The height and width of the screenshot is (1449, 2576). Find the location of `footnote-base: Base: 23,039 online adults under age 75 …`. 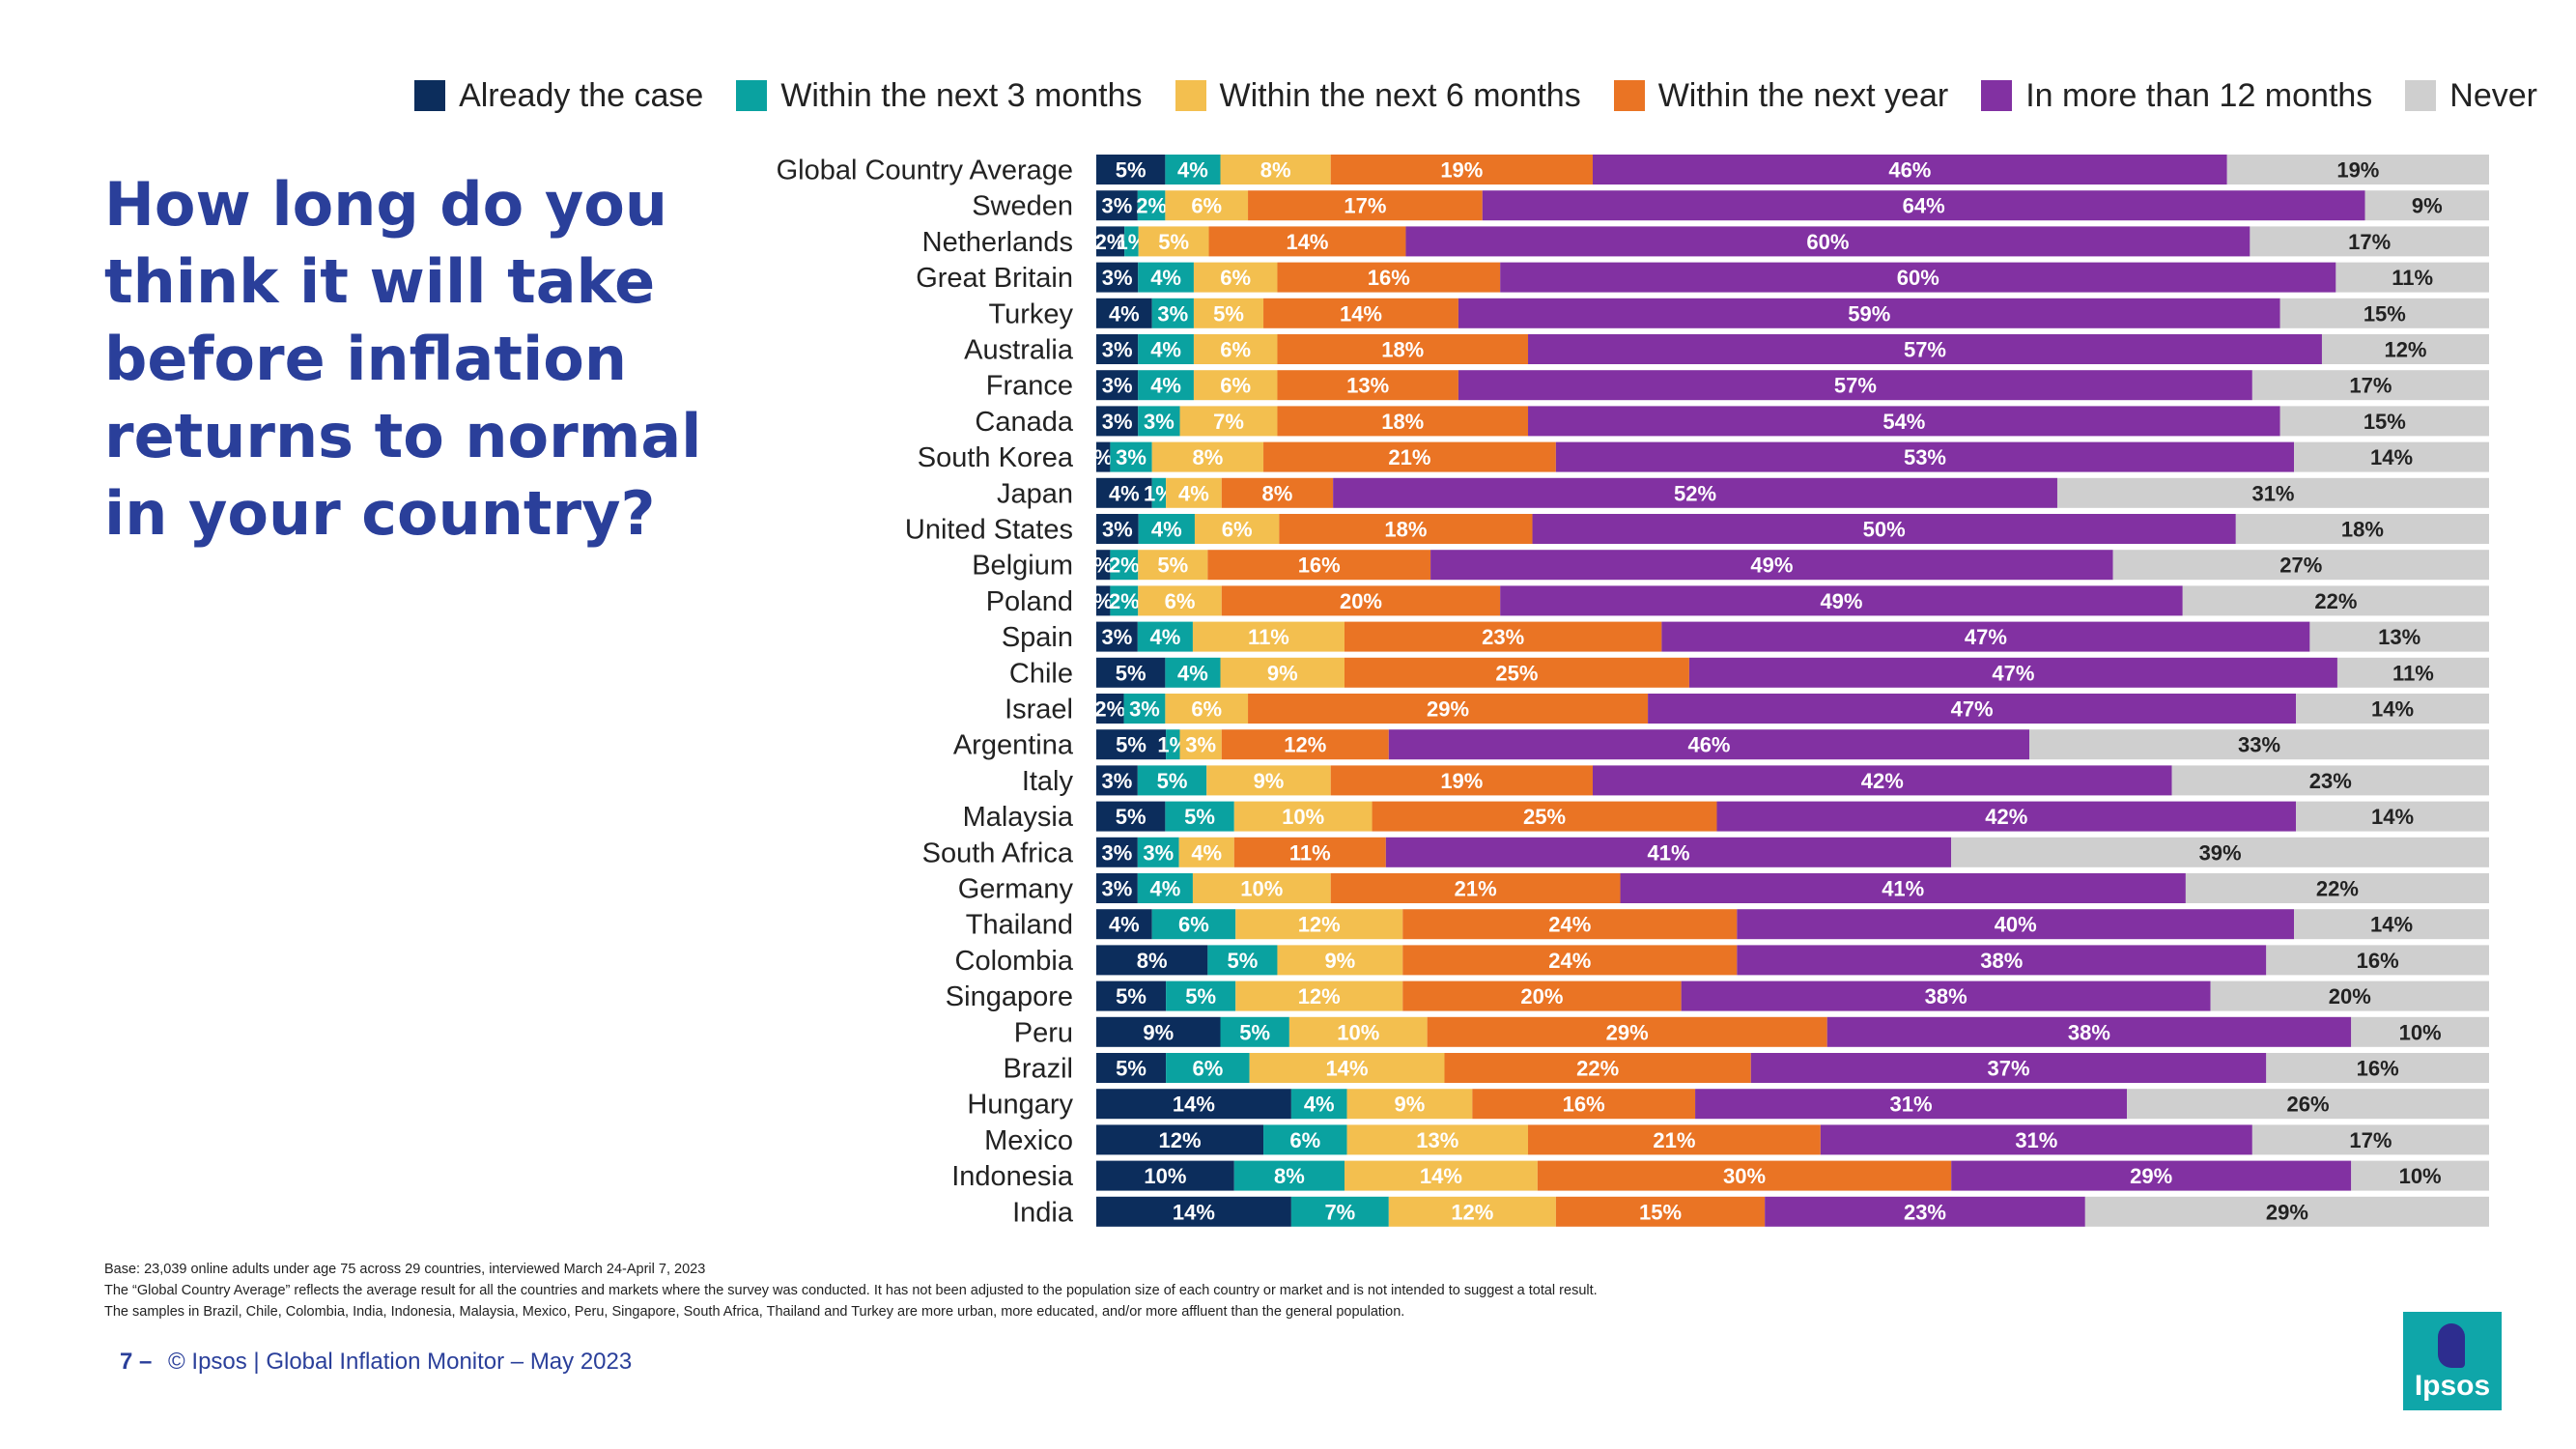

footnote-base: Base: 23,039 online adults under age 75 … is located at coordinates (405, 1269).